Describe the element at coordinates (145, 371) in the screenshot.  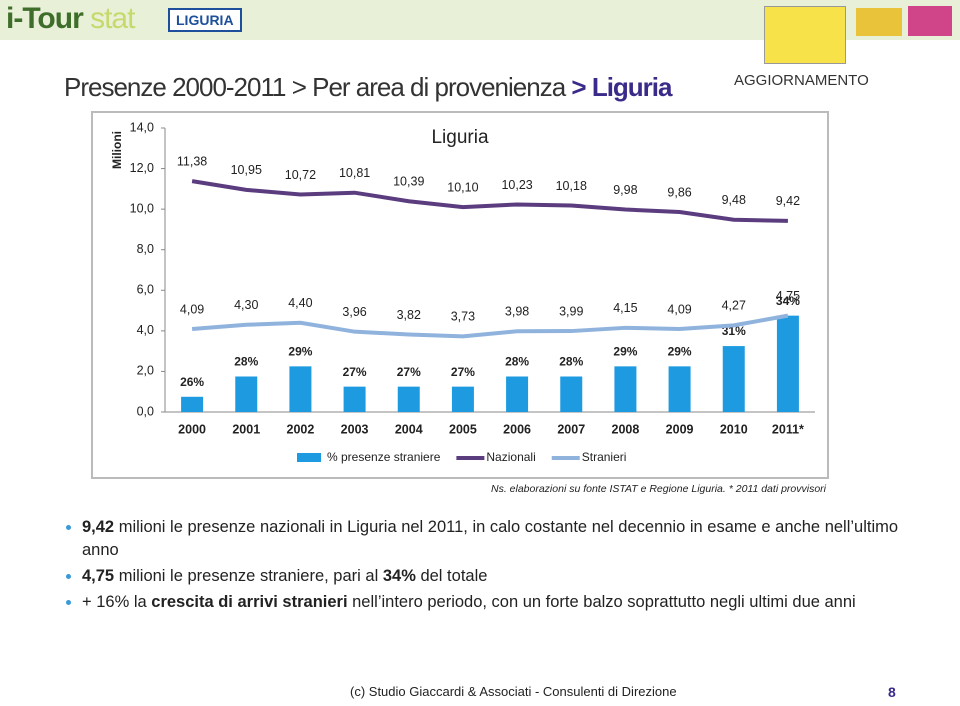
I see `y-tick-label: 2,0` at that location.